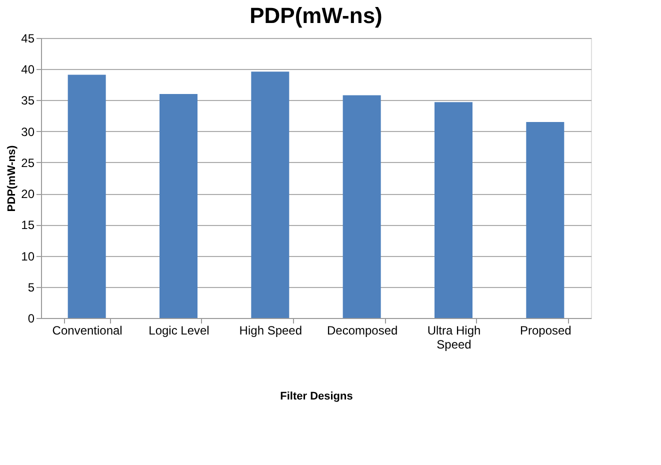 The height and width of the screenshot is (465, 661). Describe the element at coordinates (28, 194) in the screenshot. I see `y-tick-label: 20` at that location.